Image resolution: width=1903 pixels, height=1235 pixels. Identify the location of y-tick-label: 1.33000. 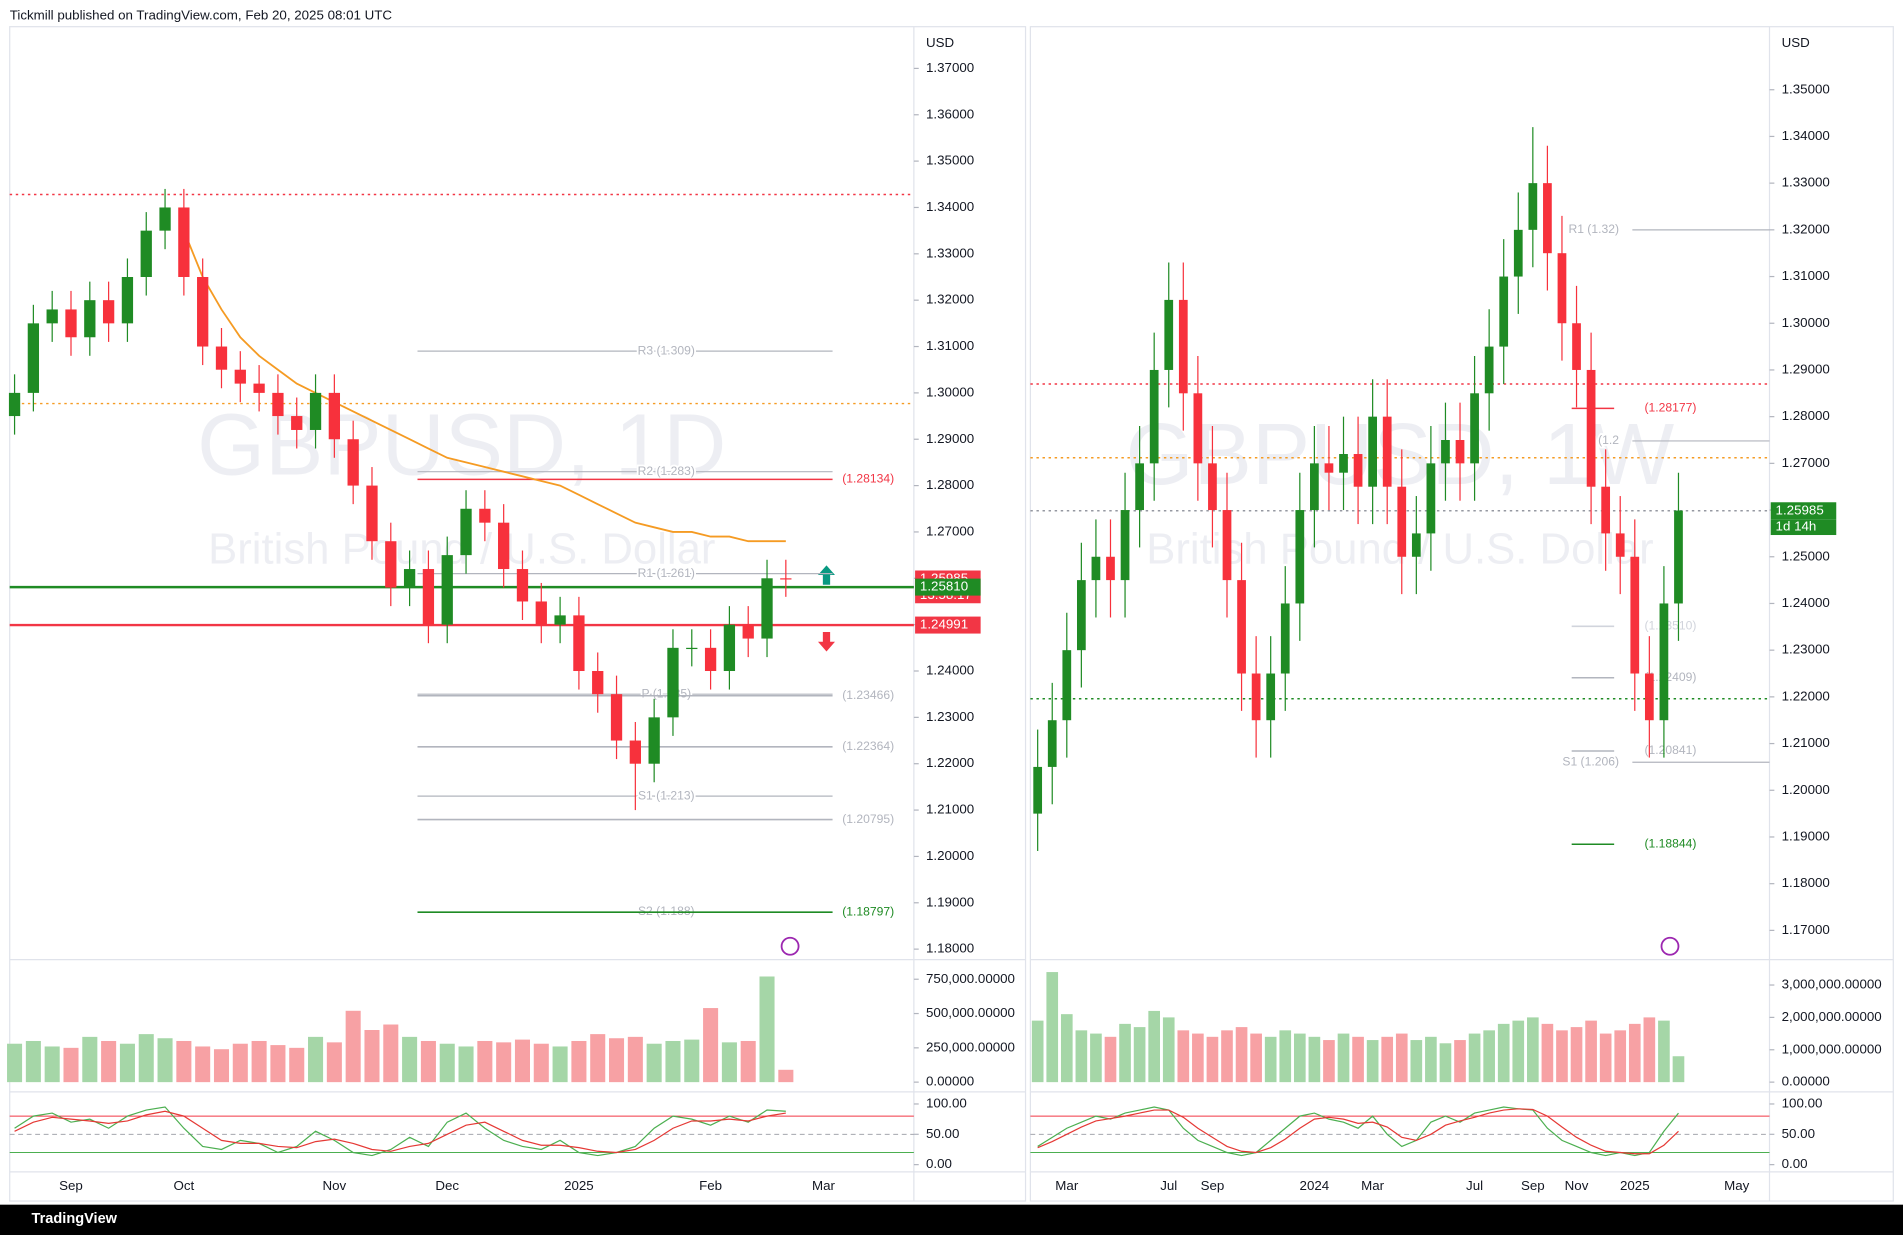
(1806, 182).